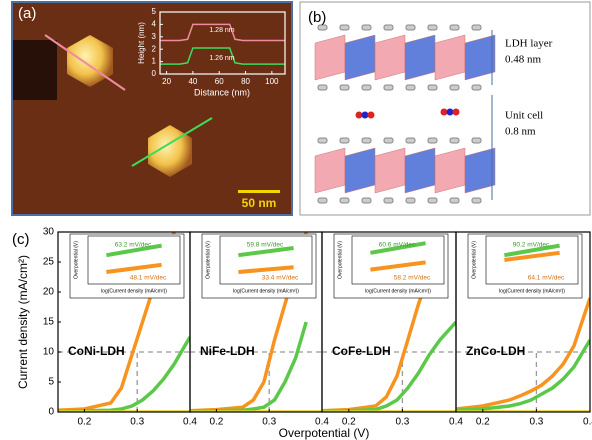  I want to click on x-tick-label: 40, so click(192, 81).